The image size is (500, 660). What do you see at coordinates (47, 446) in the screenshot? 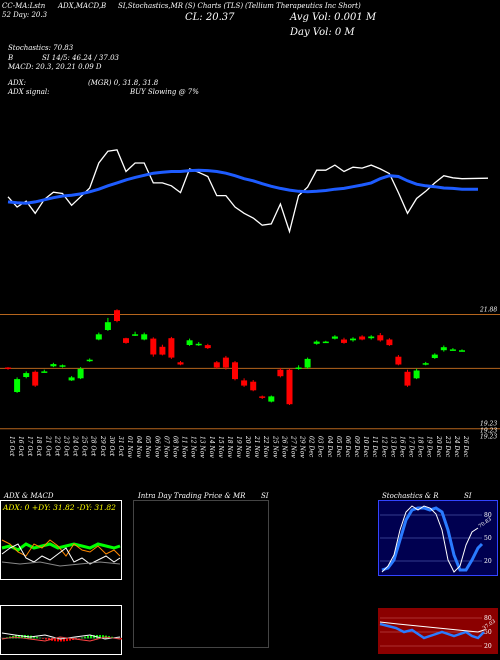
I see `date-label: 21 Oct` at bounding box center [47, 446].